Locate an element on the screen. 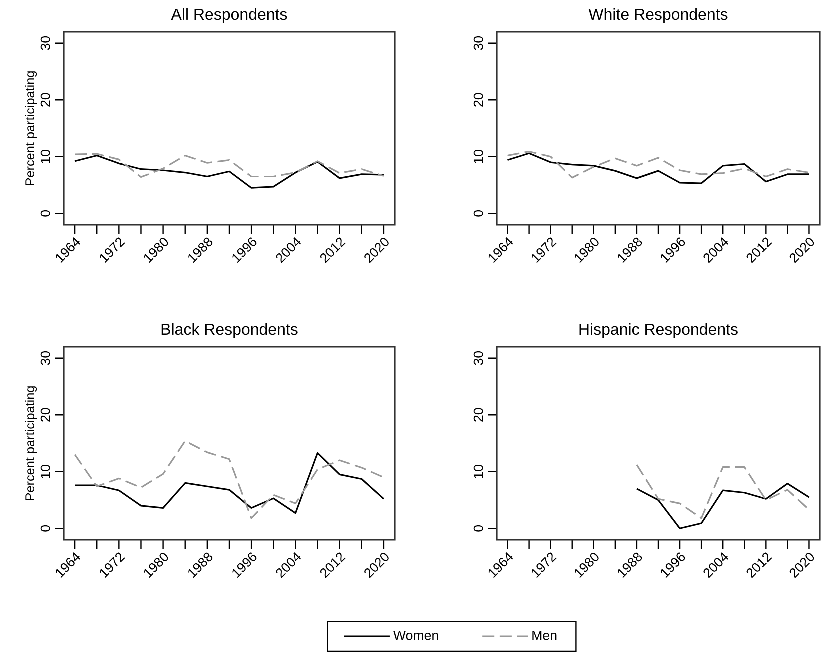 Image resolution: width=825 pixels, height=663 pixels. legend-label: Men is located at coordinates (544, 635).